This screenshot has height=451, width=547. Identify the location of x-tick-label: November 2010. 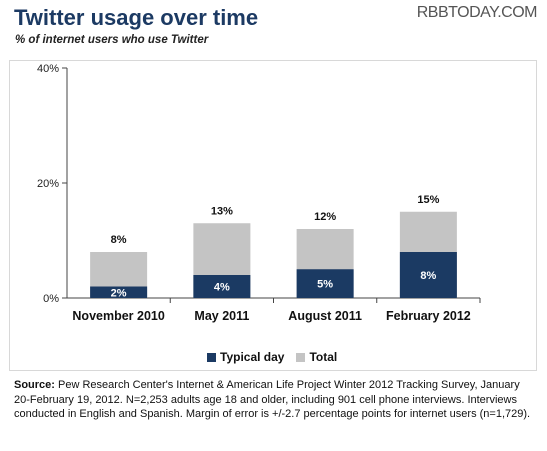
(118, 316).